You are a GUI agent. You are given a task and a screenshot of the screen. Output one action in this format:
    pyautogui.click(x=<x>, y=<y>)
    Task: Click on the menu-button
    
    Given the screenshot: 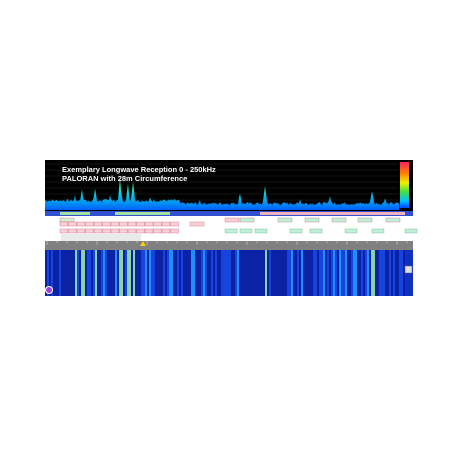 What is the action you would take?
    pyautogui.click(x=49, y=290)
    